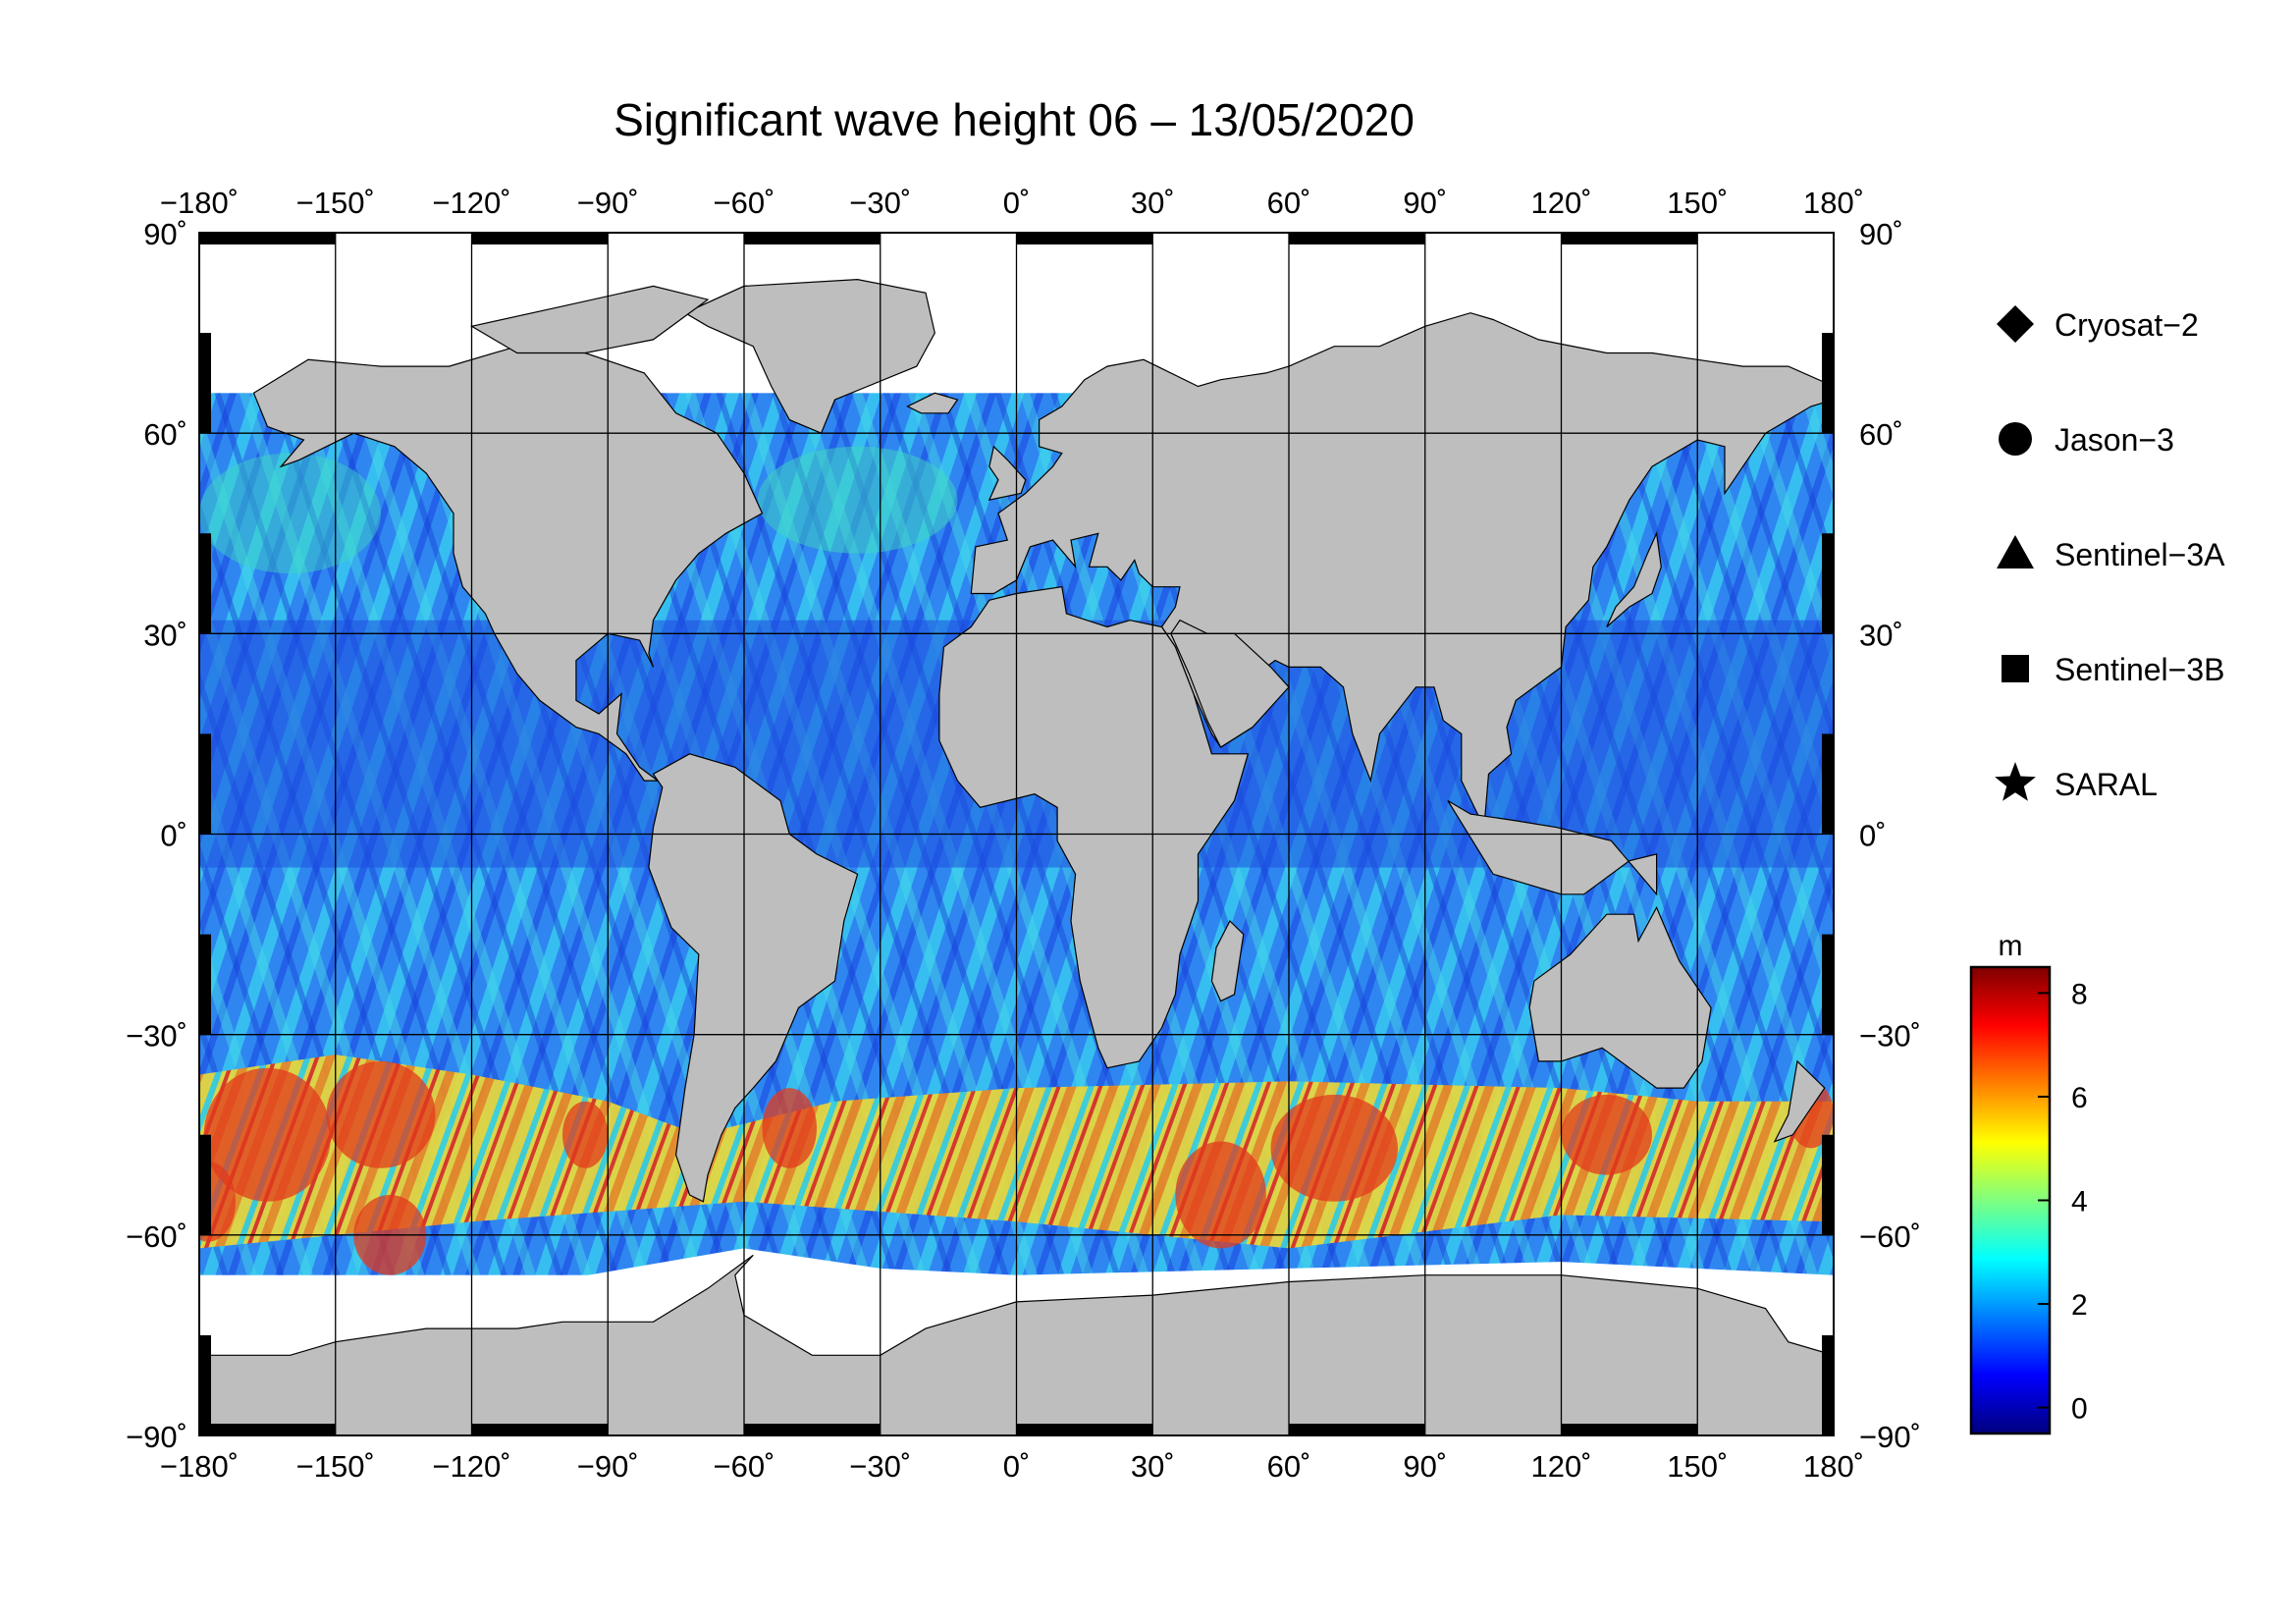 This screenshot has width=2296, height=1623. What do you see at coordinates (173, 836) in the screenshot?
I see `lat-tick-label-left: 0˚` at bounding box center [173, 836].